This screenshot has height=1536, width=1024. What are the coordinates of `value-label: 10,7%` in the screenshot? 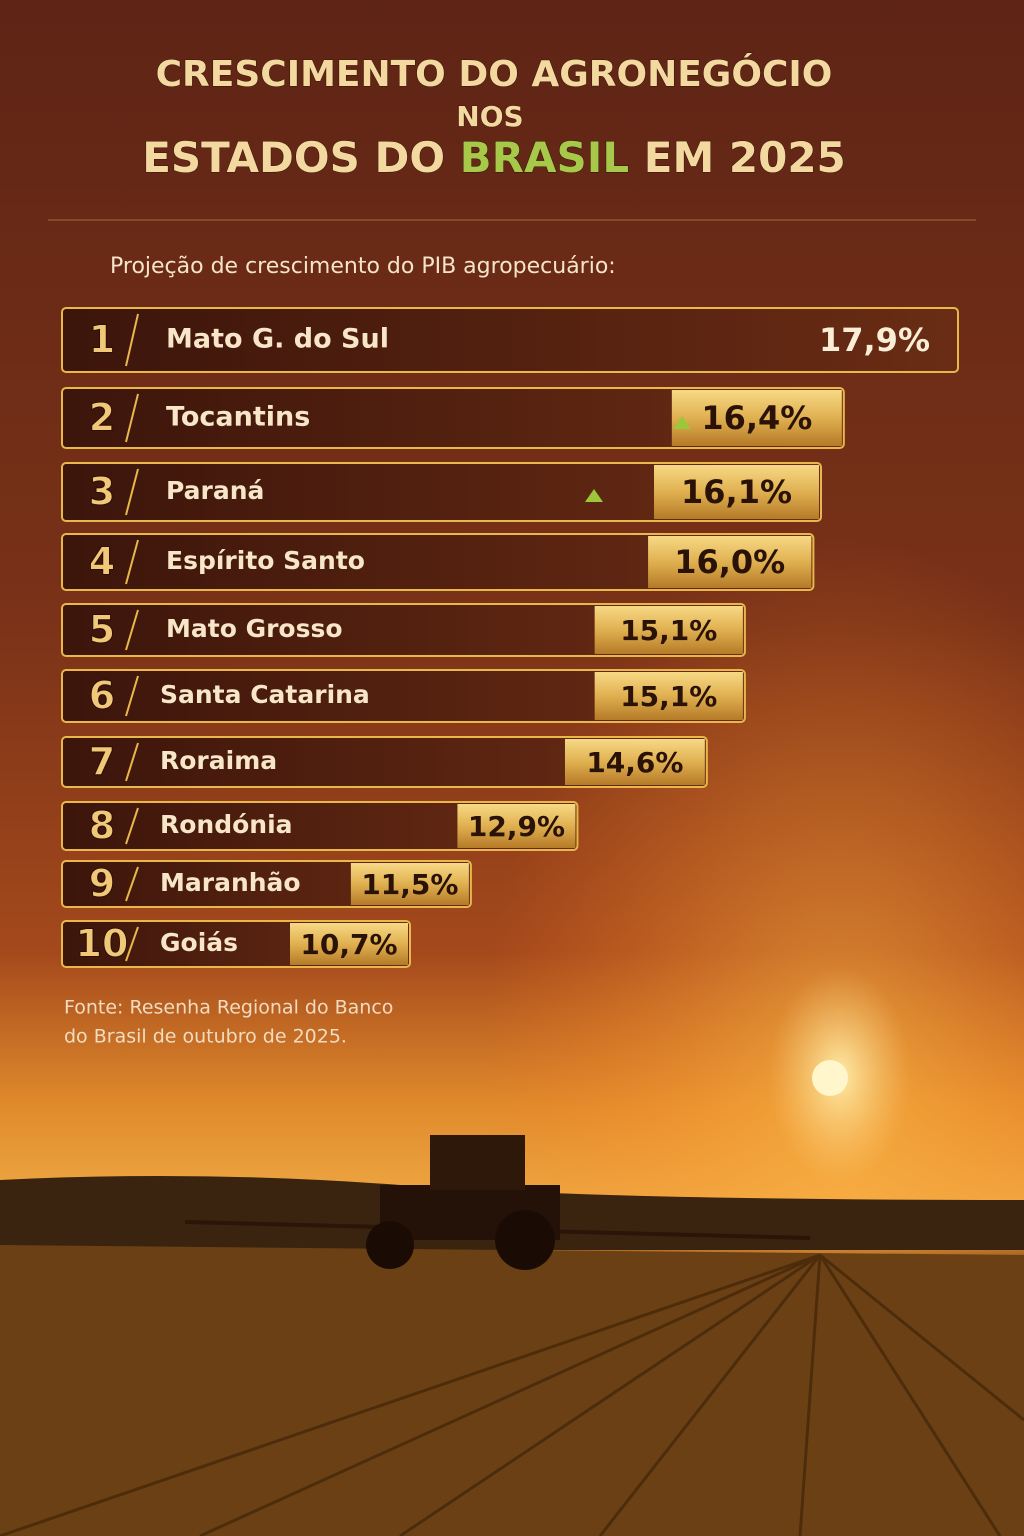 It's located at (348, 944).